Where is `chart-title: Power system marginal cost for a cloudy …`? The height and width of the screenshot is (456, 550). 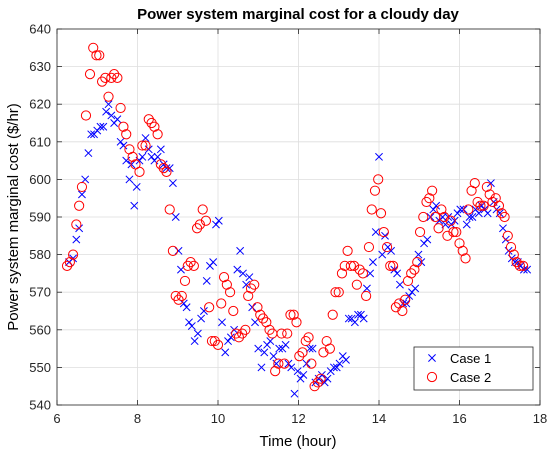 chart-title: Power system marginal cost for a cloudy … is located at coordinates (298, 14).